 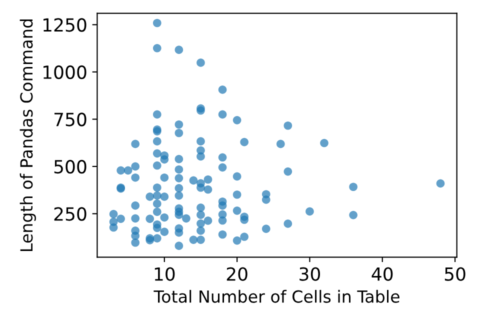 What do you see at coordinates (28, 135) in the screenshot?
I see `y-axis-title: Length of Pandas Command` at bounding box center [28, 135].